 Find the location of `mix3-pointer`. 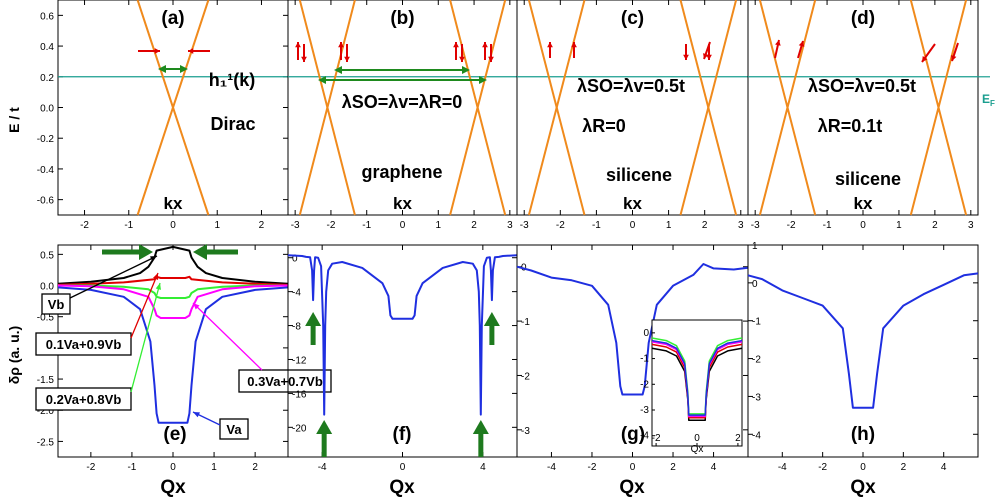

mix3-pointer is located at coordinates (227, 336).